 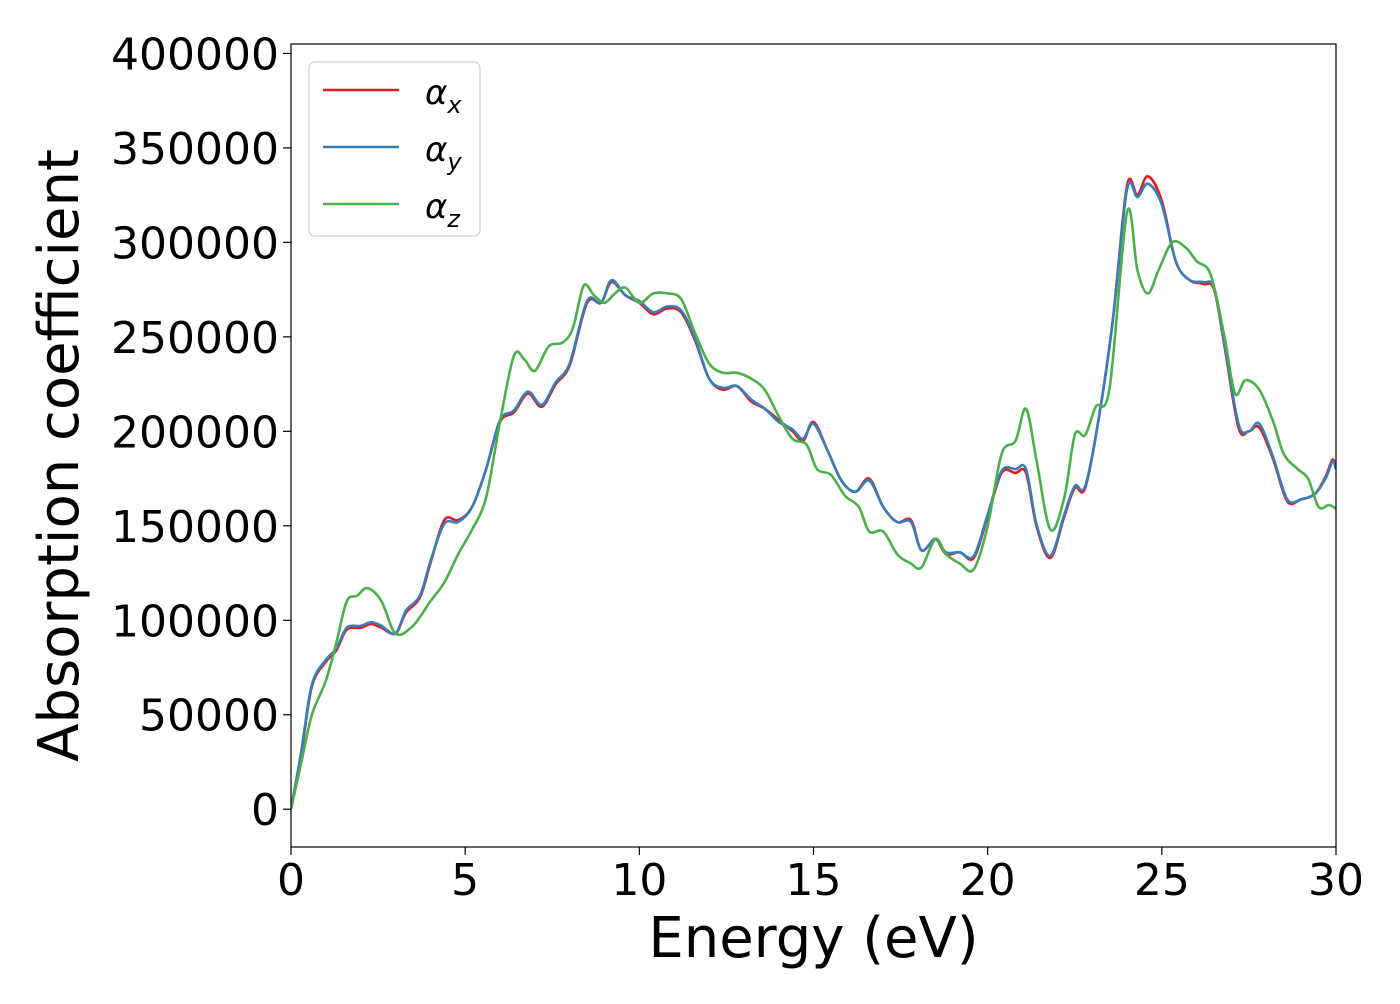 I want to click on y-tick-label: 50000, so click(x=209, y=716).